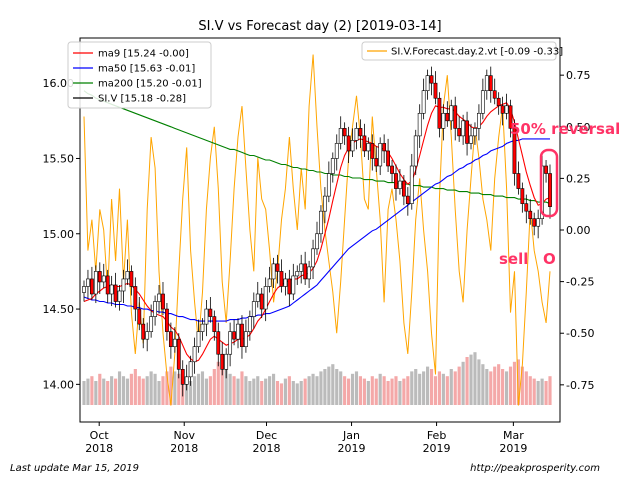  I want to click on x-tick-year: 2018, so click(267, 448).